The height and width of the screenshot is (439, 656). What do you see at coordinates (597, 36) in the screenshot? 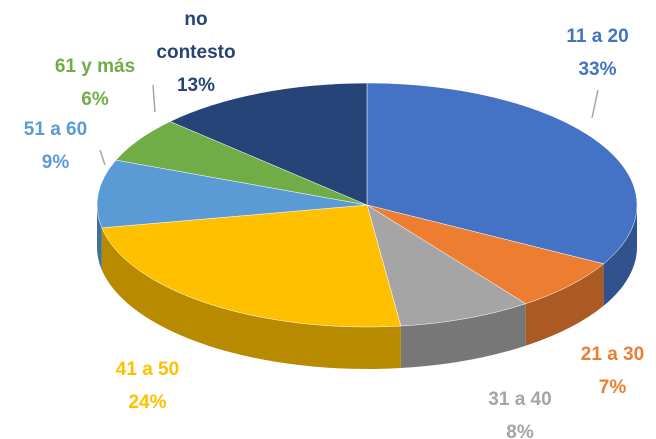
I see `label-category: 11 a 20` at bounding box center [597, 36].